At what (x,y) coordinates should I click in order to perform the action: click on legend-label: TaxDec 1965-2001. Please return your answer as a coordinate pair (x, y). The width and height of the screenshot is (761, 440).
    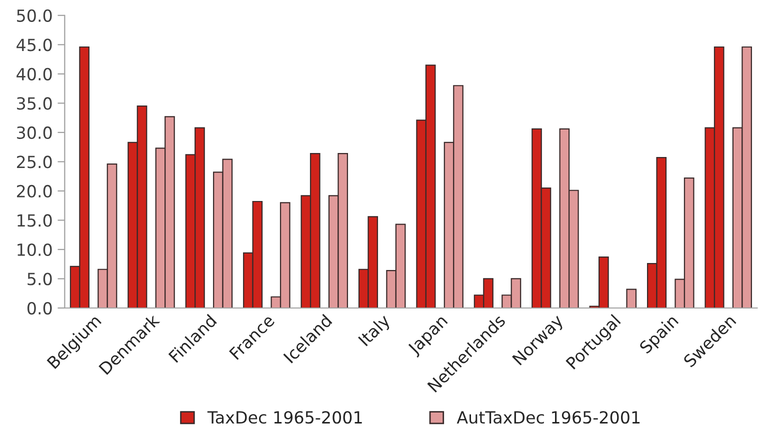
    Looking at the image, I should click on (284, 417).